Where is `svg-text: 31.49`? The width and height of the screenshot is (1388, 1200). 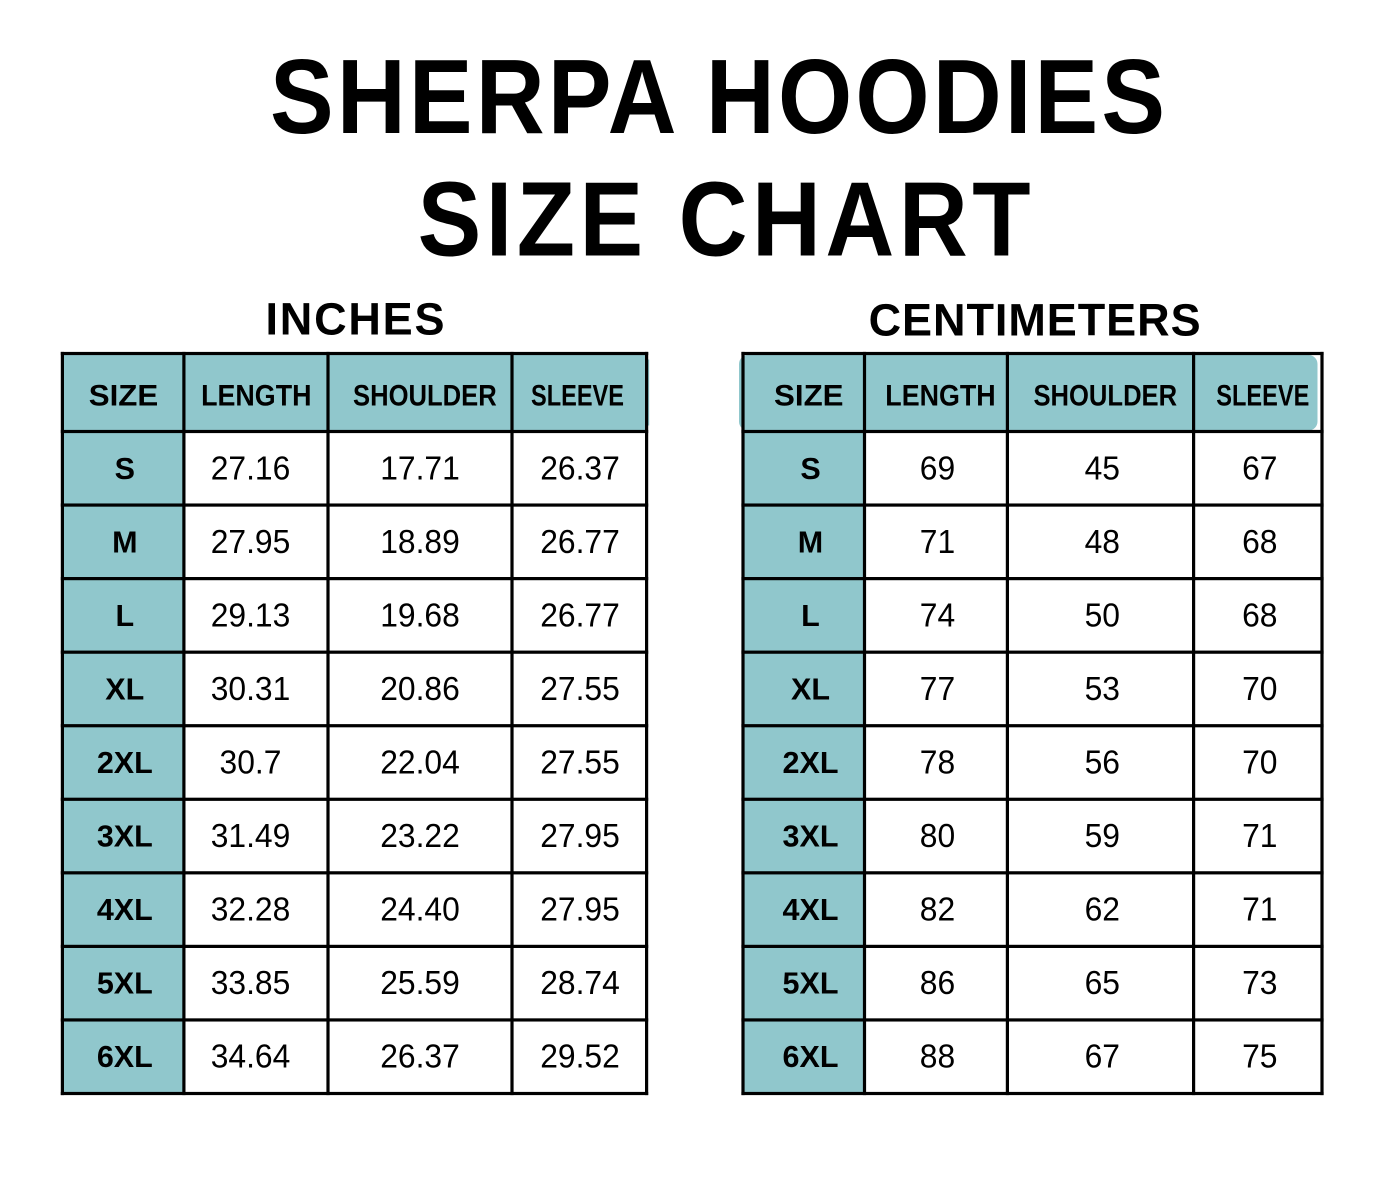
svg-text: 31.49 is located at coordinates (251, 836).